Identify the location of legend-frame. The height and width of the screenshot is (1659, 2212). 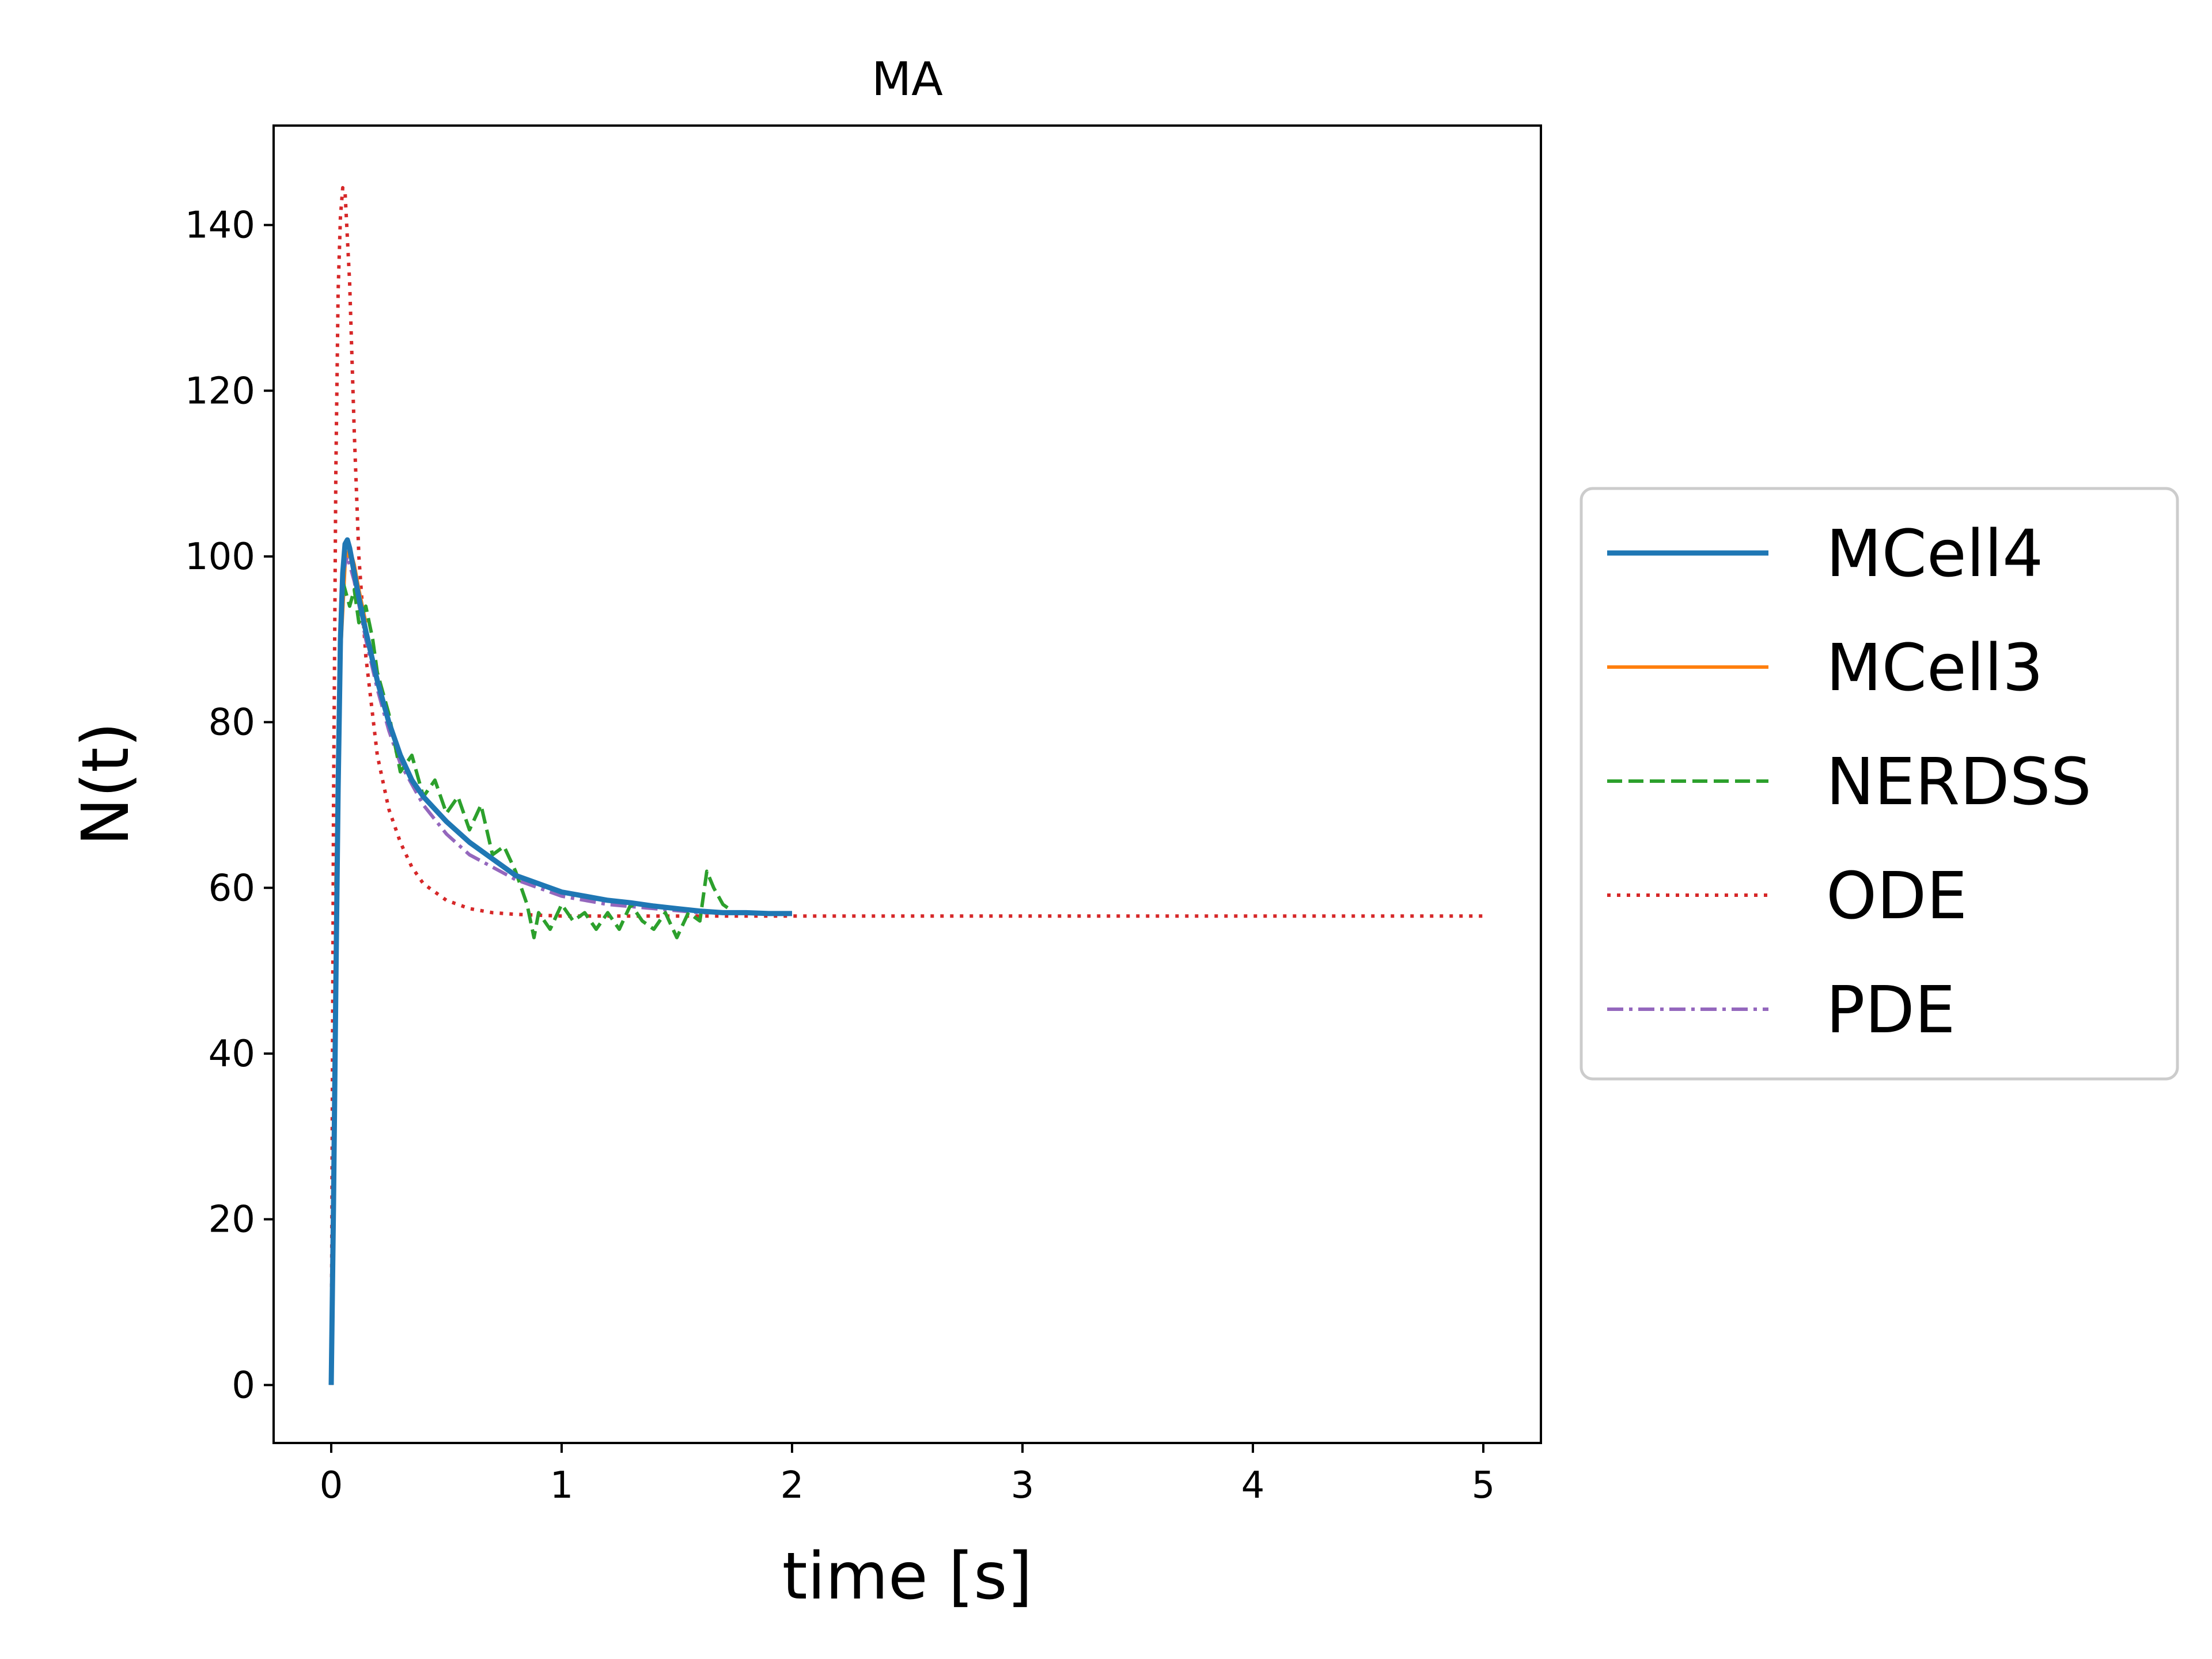
(1879, 784).